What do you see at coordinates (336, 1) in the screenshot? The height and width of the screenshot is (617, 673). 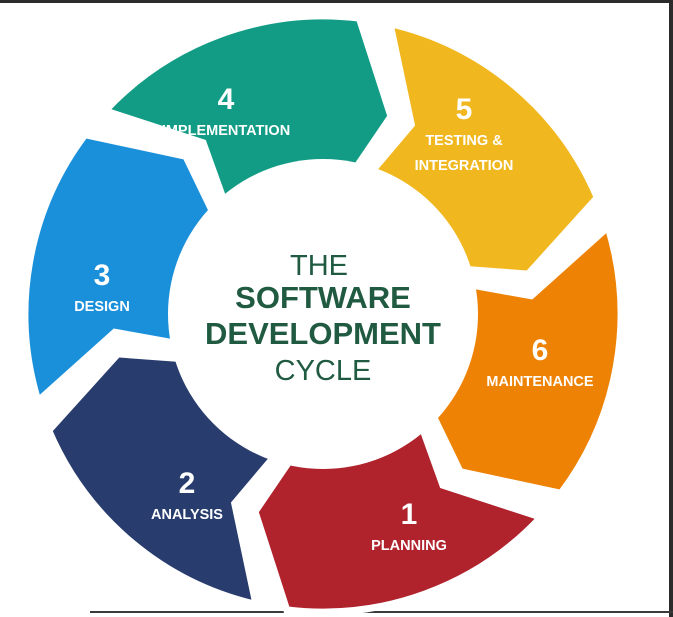 I see `window-top-border` at bounding box center [336, 1].